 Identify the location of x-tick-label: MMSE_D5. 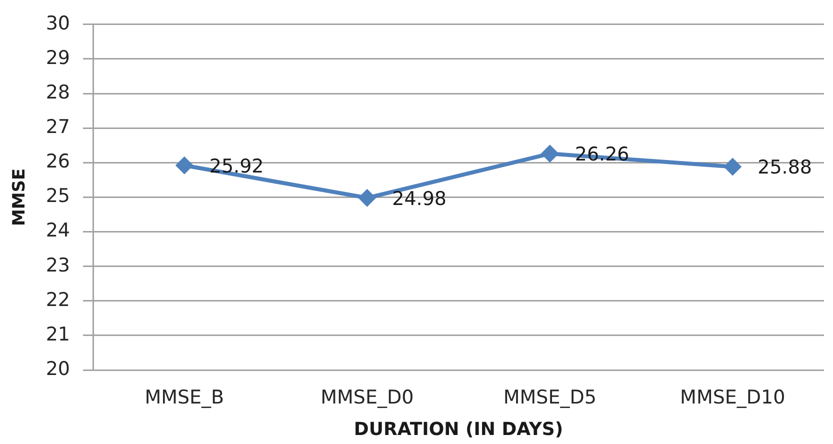
(549, 397).